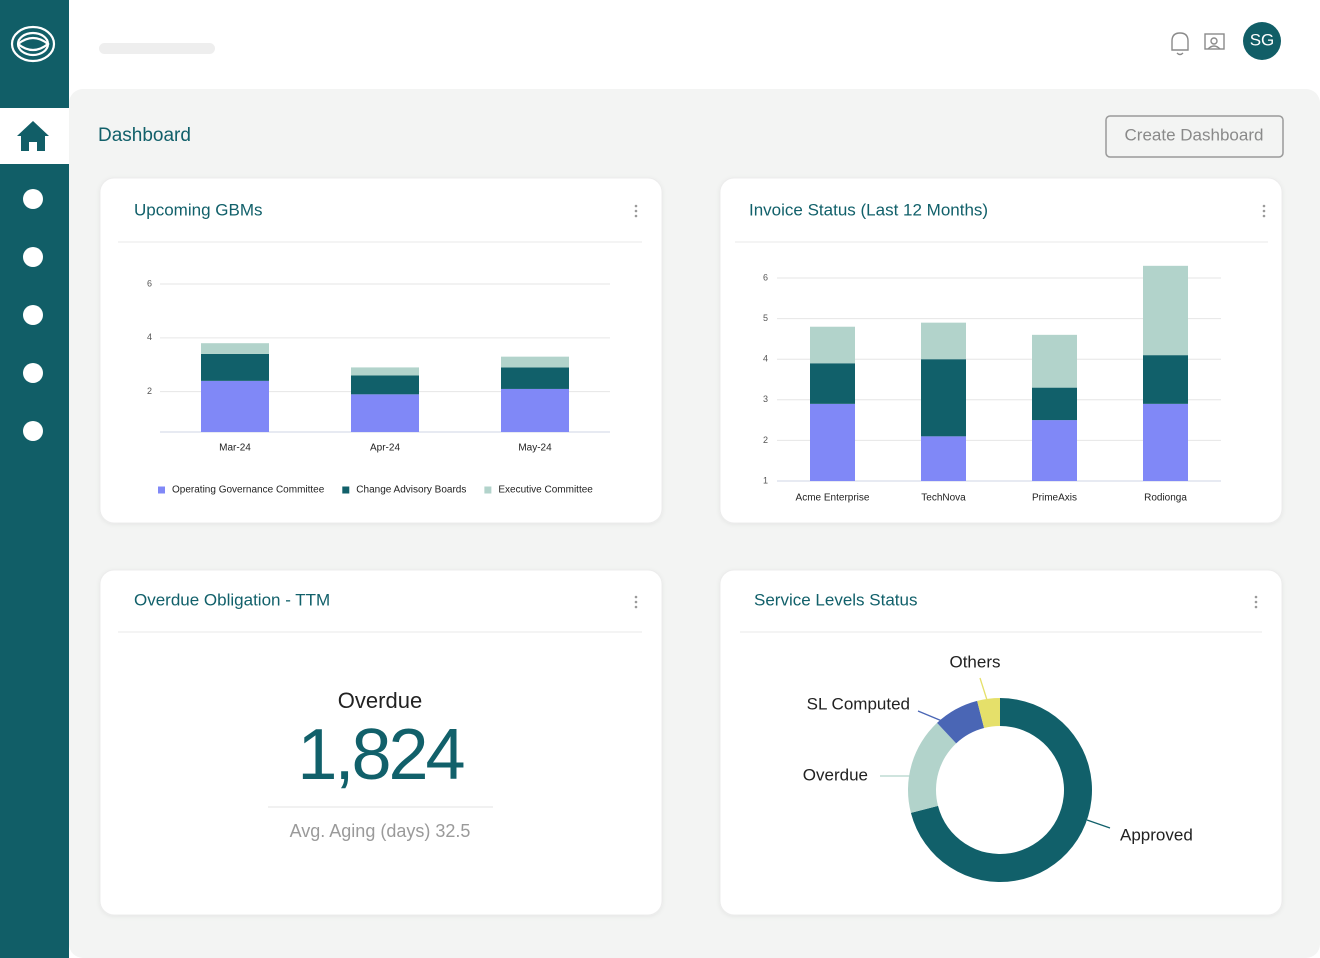 The height and width of the screenshot is (958, 1320). Describe the element at coordinates (380, 700) in the screenshot. I see `kpi-label: Overdue` at that location.